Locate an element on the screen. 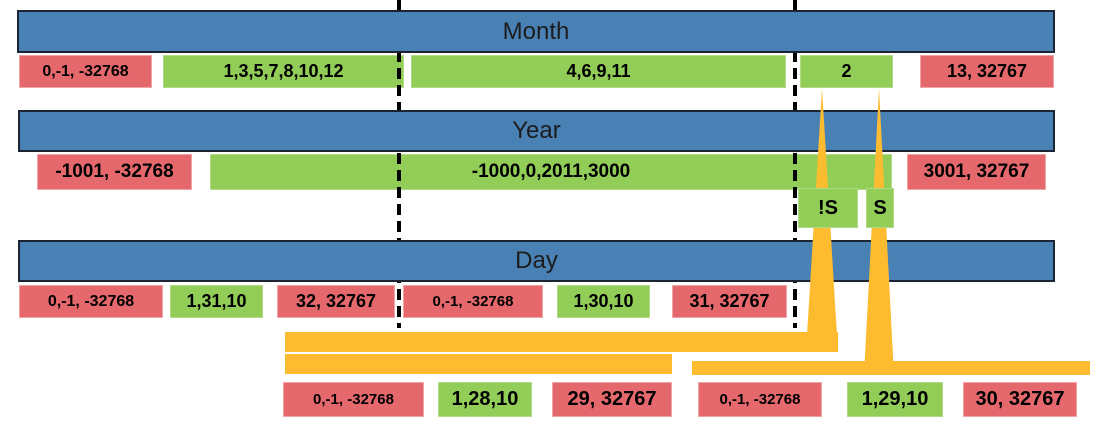 This screenshot has height=436, width=1093. day-partition-invalid-low-30: 0,-1, -32768 is located at coordinates (473, 301).